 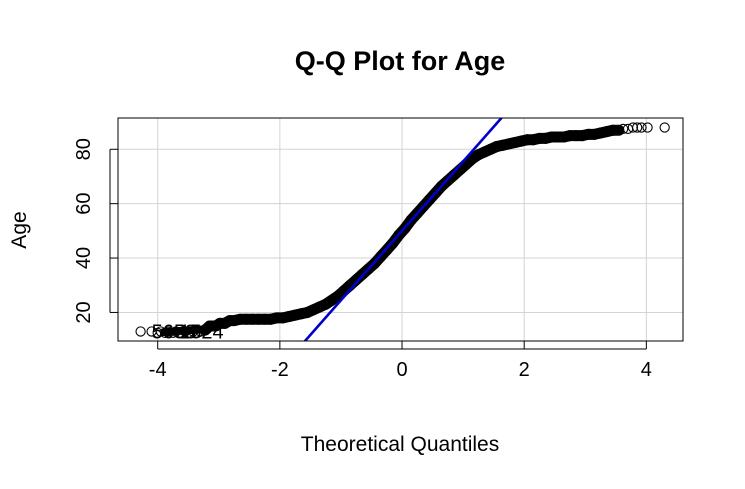 I want to click on y-axis-label: Age, so click(x=19, y=229).